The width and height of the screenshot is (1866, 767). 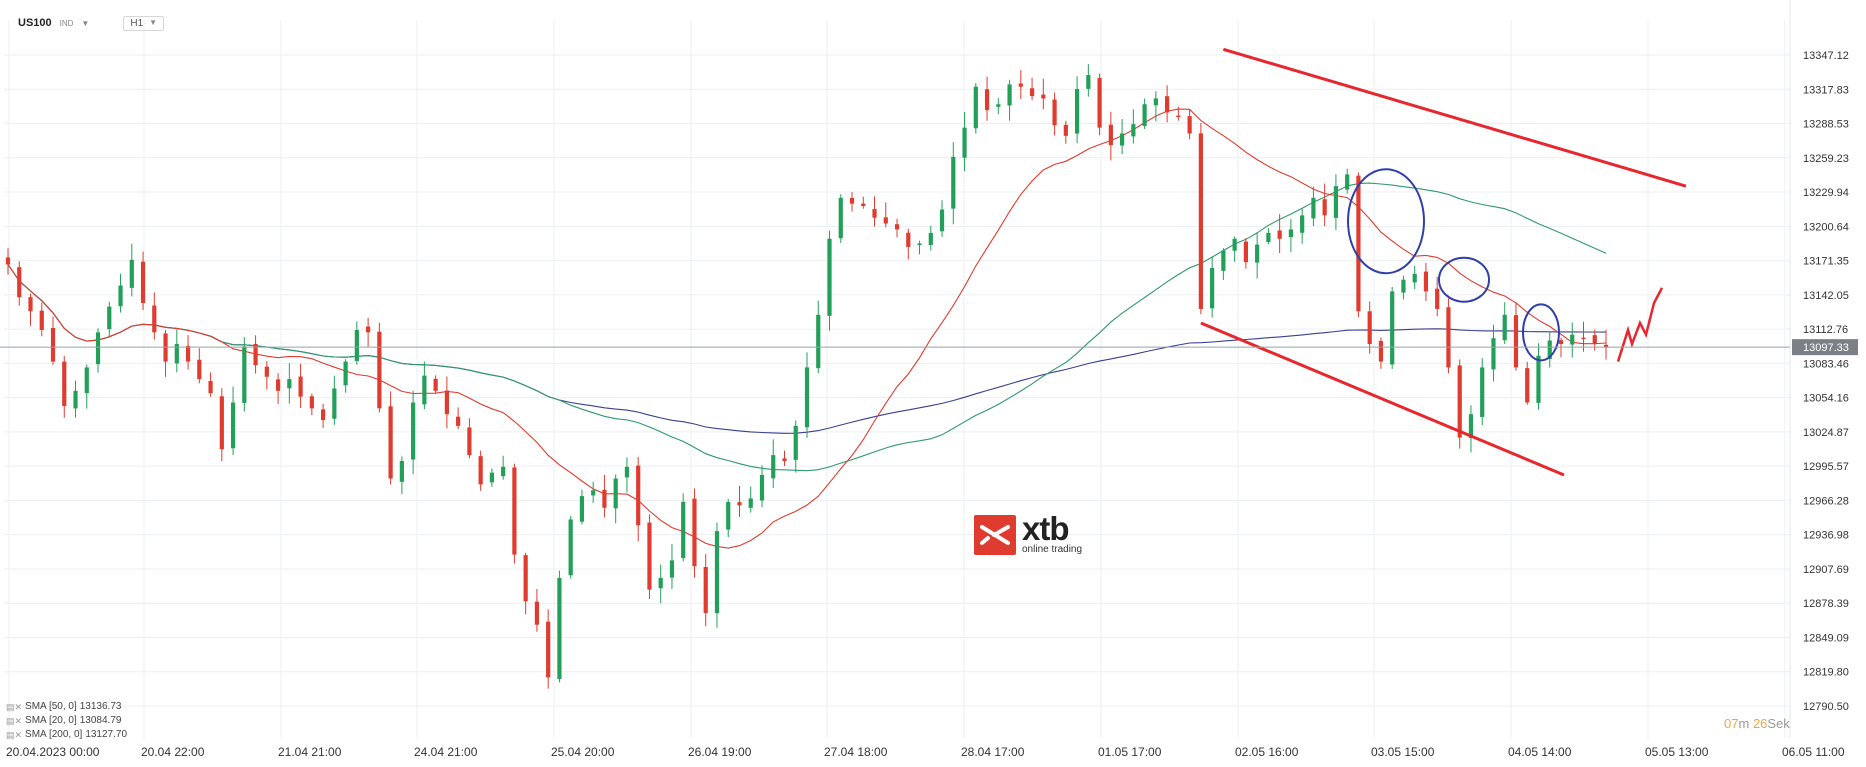 I want to click on timeframe-selector: H1 ▼, so click(x=144, y=23).